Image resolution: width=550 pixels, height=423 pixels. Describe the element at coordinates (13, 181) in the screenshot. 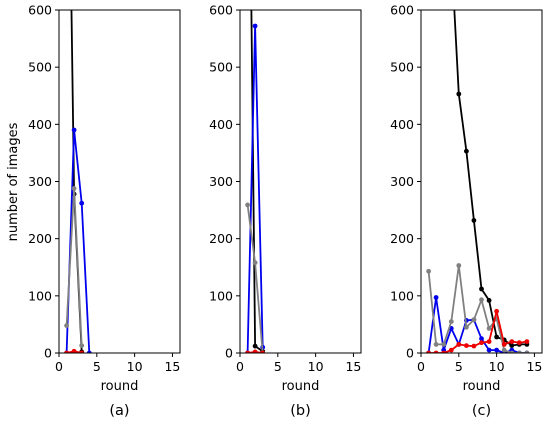

I see `shared-y-axis-label: number of images` at that location.